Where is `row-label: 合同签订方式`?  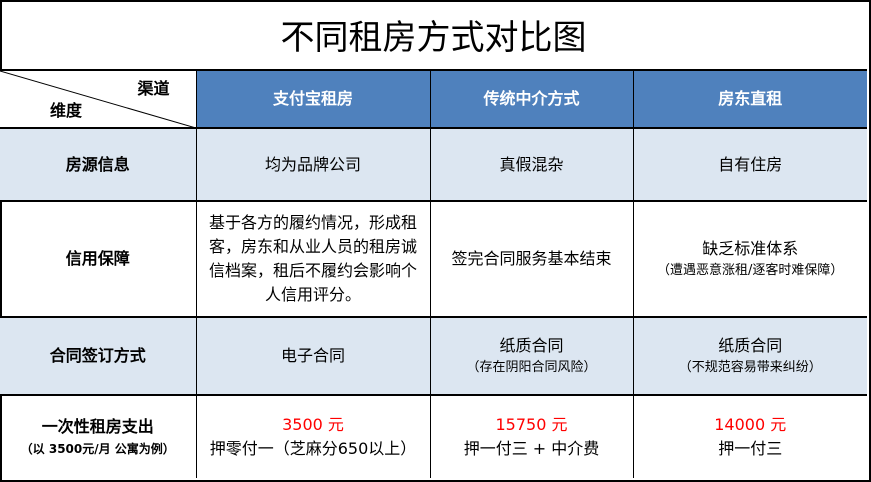
row-label: 合同签订方式 is located at coordinates (98, 356).